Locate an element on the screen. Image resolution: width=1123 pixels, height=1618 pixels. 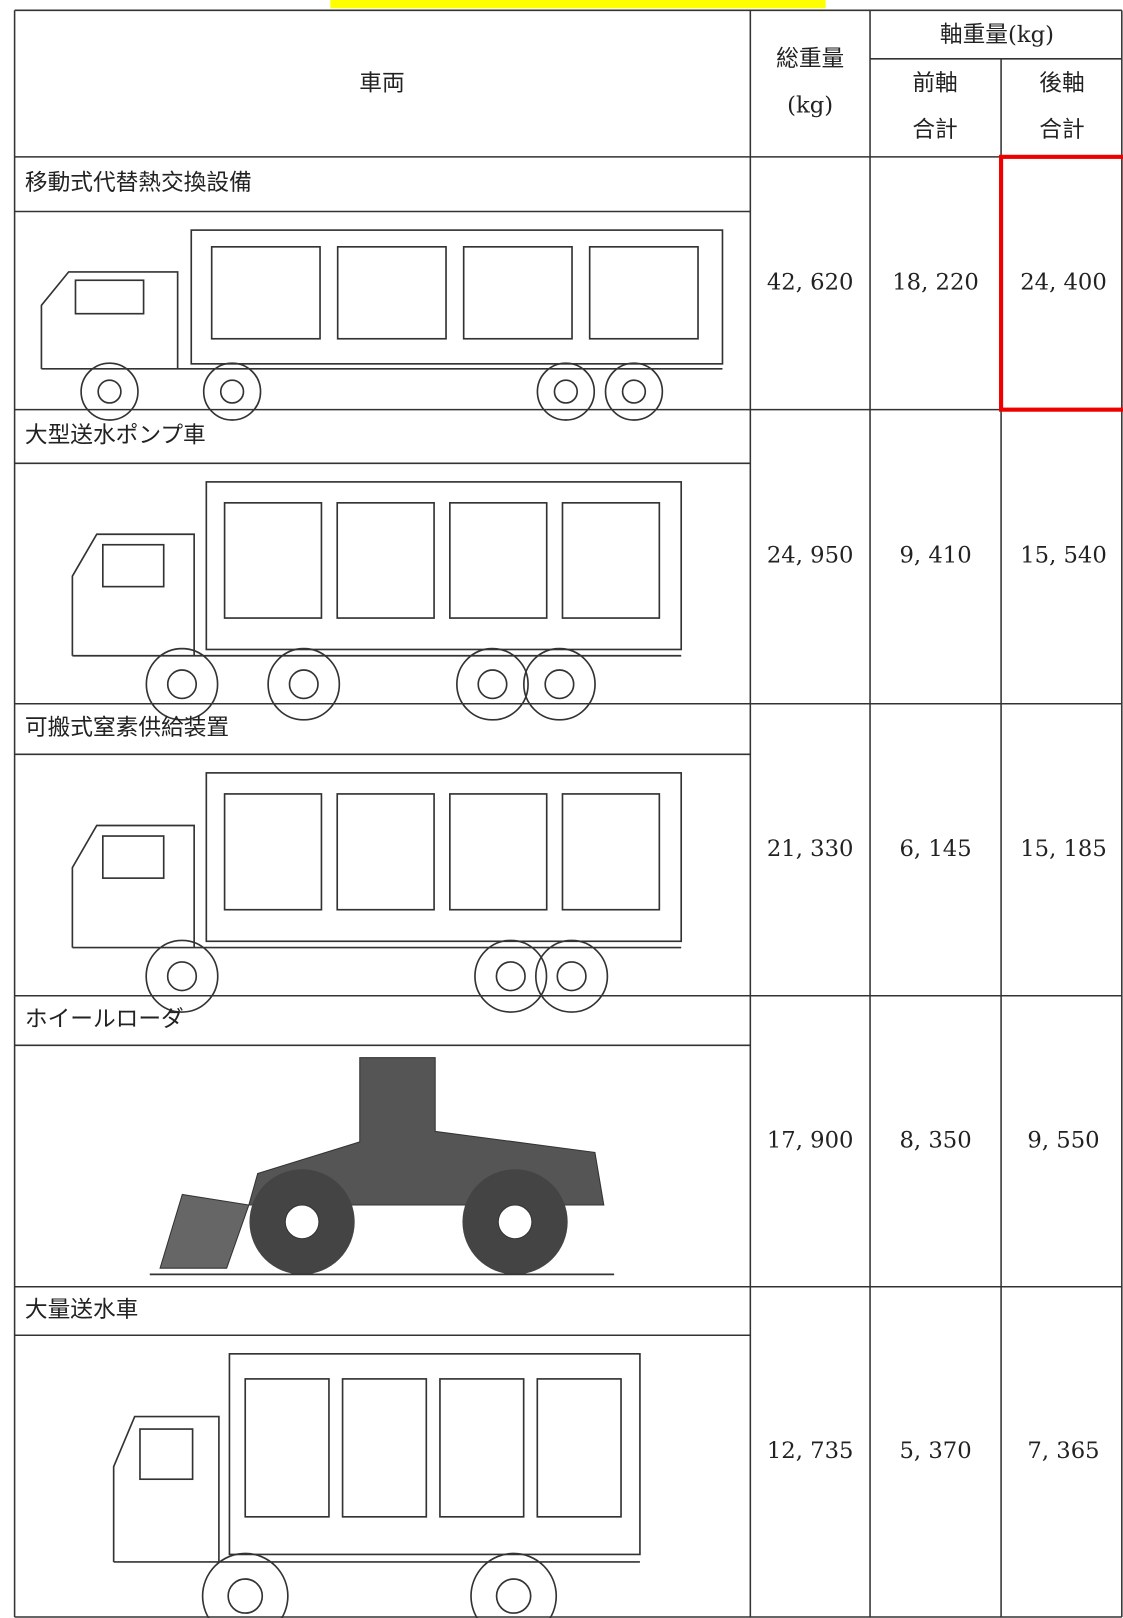
total-weight: 17, 900 is located at coordinates (810, 1140).